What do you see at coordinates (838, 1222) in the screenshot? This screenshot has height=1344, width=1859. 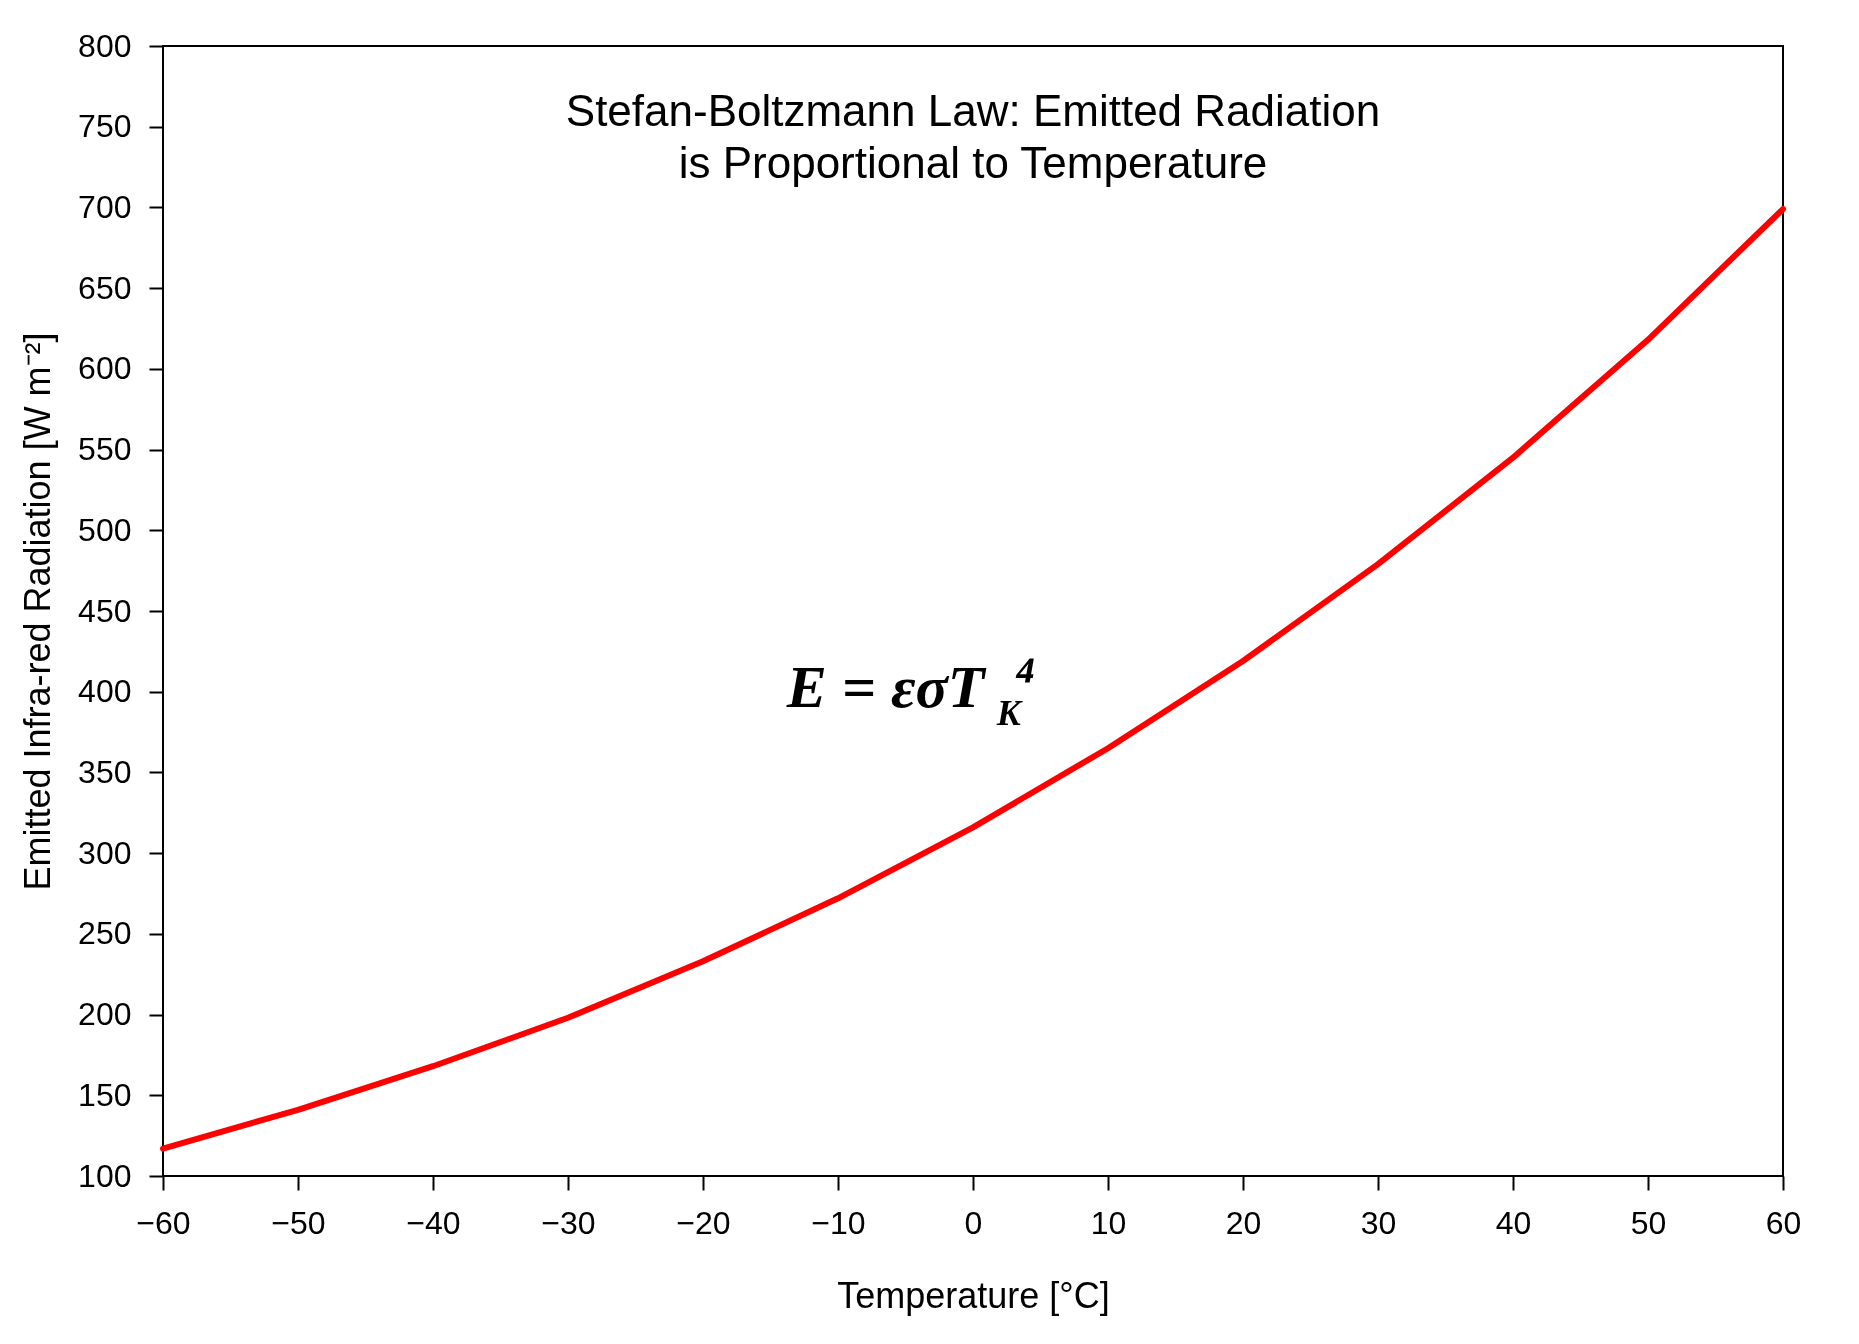 I see `x-tick-label: −10` at bounding box center [838, 1222].